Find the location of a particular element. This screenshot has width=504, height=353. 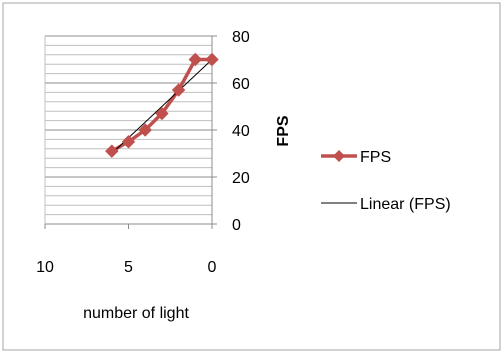

x-axis-label: number of light is located at coordinates (136, 313).